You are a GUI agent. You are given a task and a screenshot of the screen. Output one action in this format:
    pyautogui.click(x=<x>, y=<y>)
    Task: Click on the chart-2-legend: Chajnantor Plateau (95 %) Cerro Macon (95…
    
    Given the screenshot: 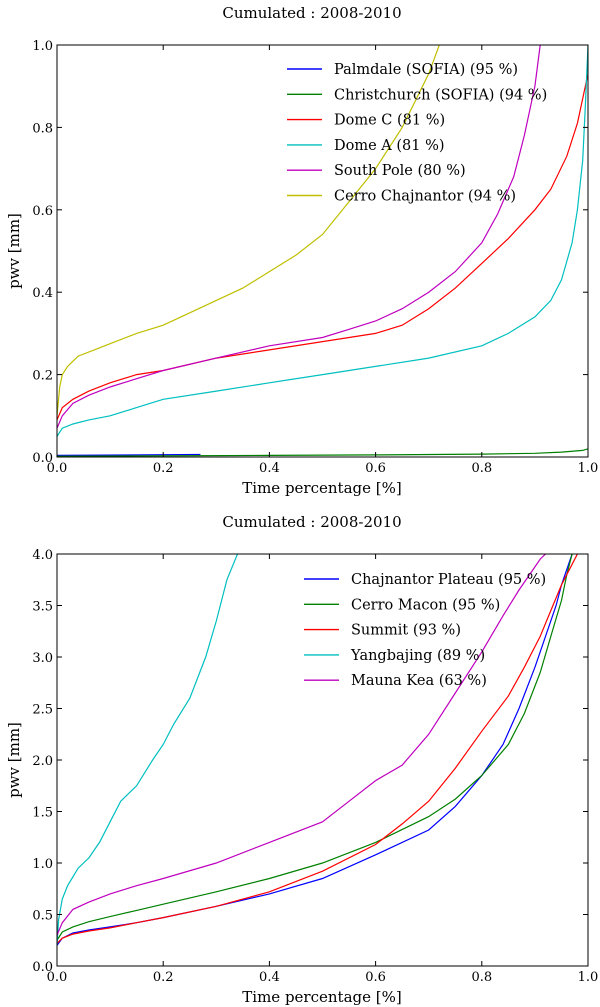 What is the action you would take?
    pyautogui.click(x=425, y=630)
    